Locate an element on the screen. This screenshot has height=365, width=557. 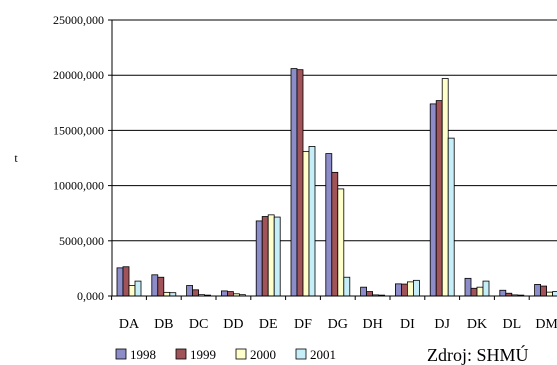
bar-DM-2000 is located at coordinates (549, 294).